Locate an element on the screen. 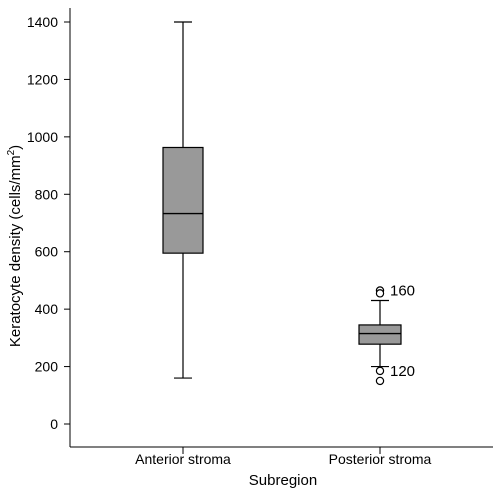 The width and height of the screenshot is (496, 490). y-tick-label: 1200 is located at coordinates (42, 79).